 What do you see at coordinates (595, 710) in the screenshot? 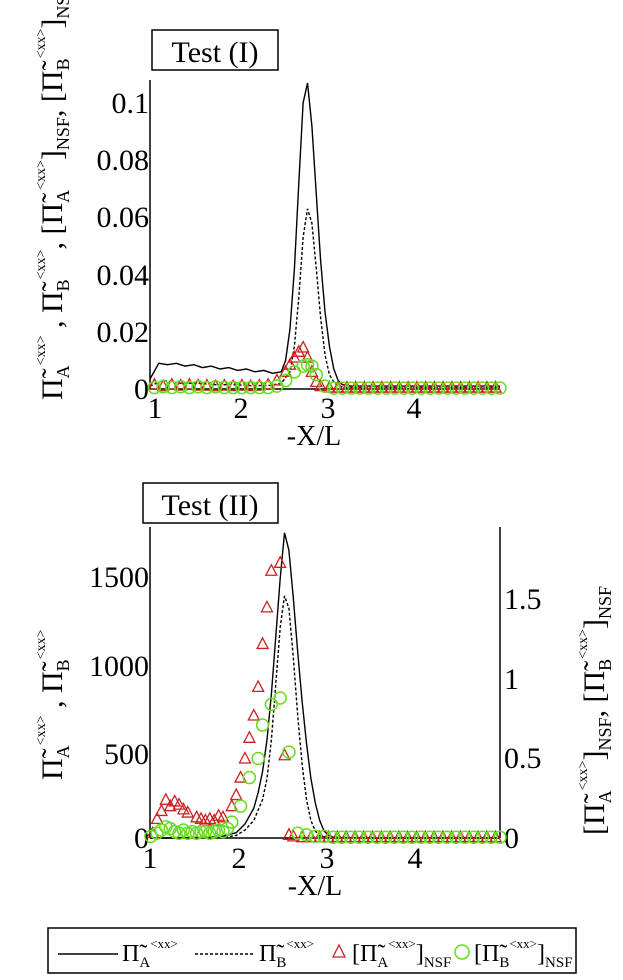
I see `panel2-y-label-right: [Π̃A<xx>]NSF, [Π̃B<xx>]NSF` at bounding box center [595, 710].